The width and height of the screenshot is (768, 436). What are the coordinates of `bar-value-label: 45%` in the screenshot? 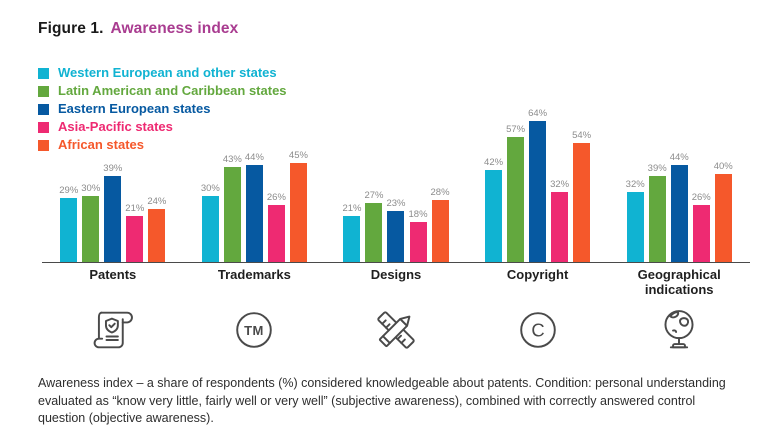 It's located at (298, 155).